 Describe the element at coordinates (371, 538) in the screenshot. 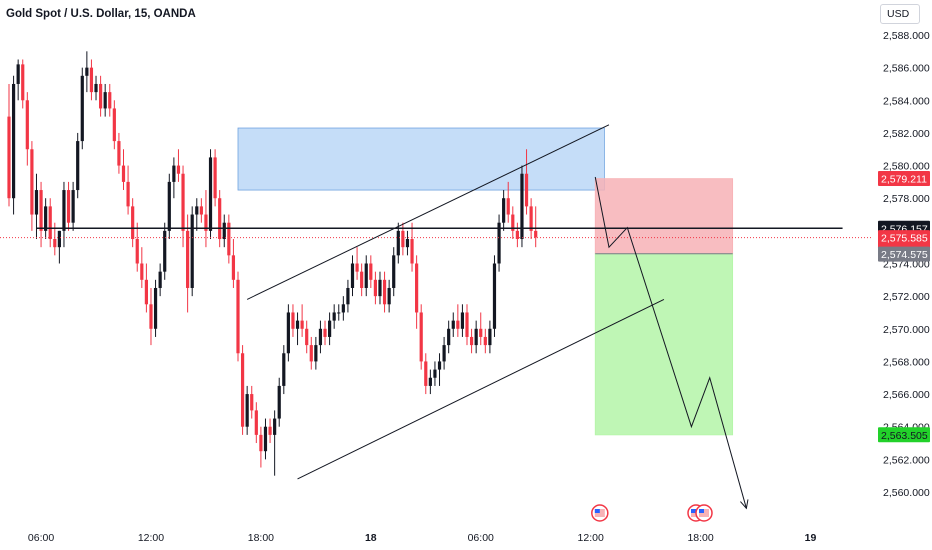

I see `x-tick-label: 18` at that location.